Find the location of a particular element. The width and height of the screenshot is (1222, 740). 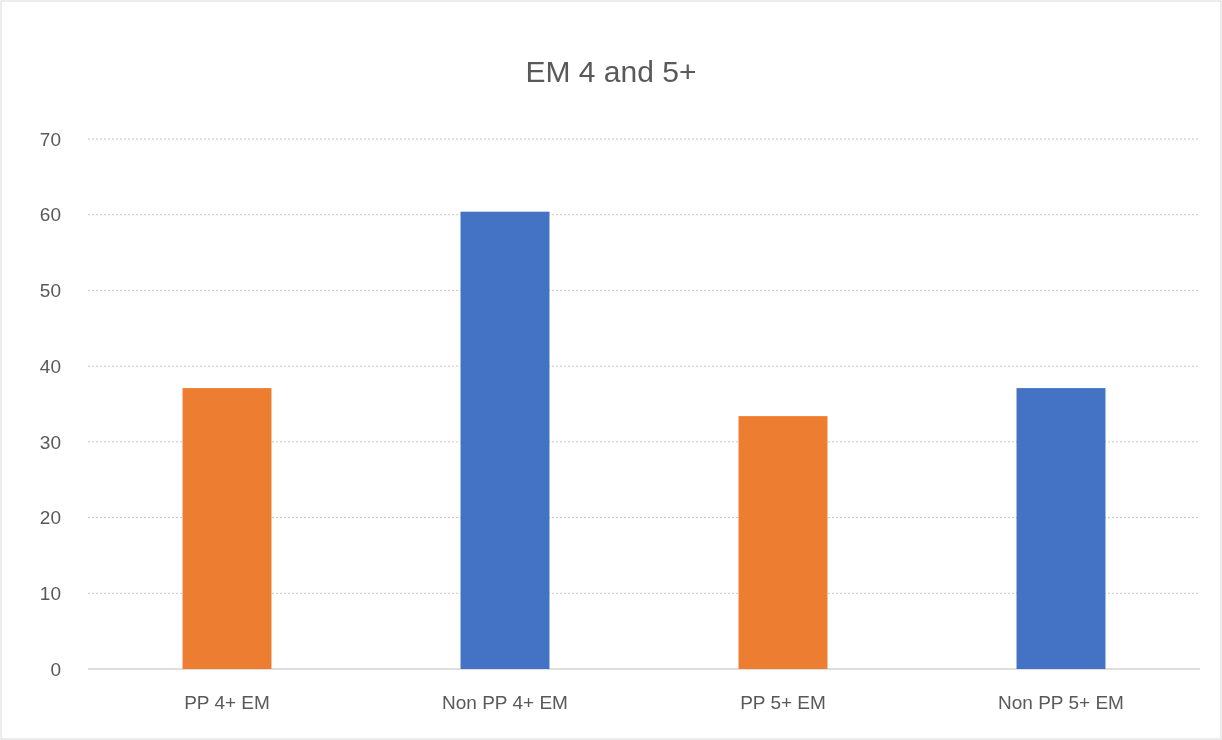

x-tick-label: PP 5+ EM is located at coordinates (783, 702).